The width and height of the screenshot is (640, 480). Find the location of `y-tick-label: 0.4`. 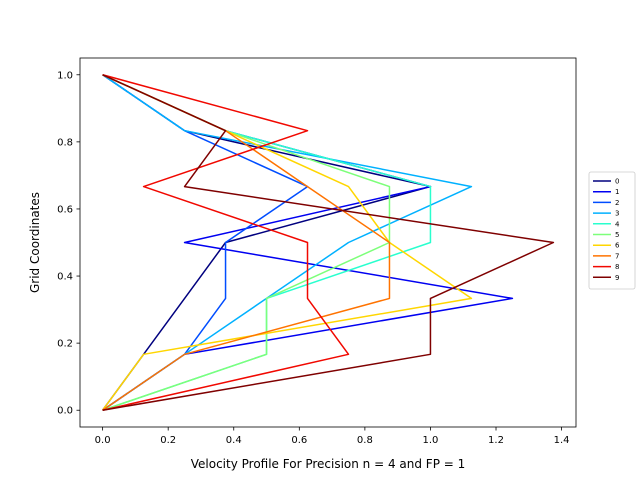

y-tick-label: 0.4 is located at coordinates (65, 277).